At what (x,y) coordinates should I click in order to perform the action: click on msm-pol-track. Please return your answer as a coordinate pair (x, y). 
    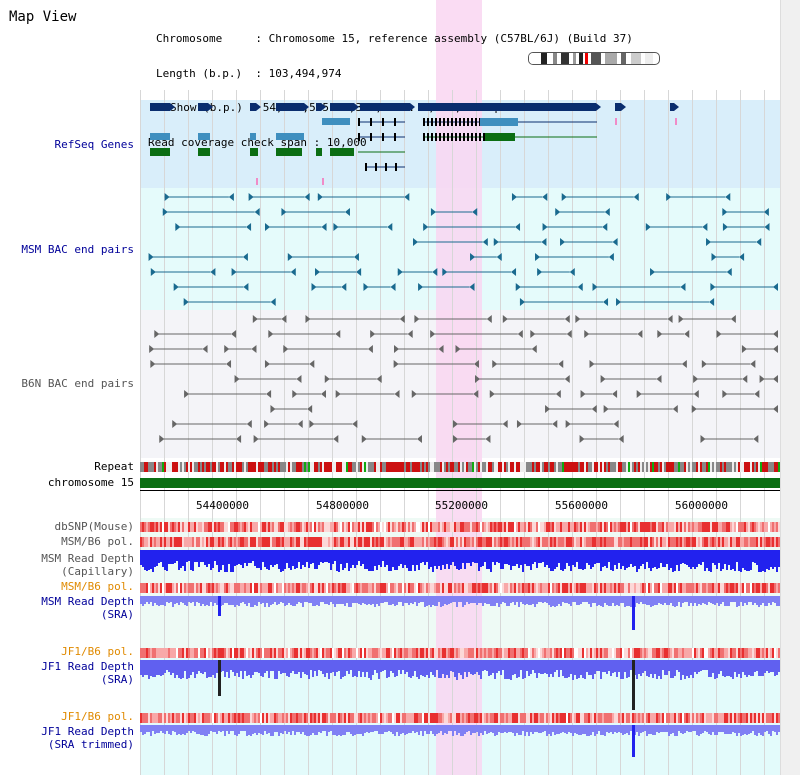
    Looking at the image, I should click on (460, 542).